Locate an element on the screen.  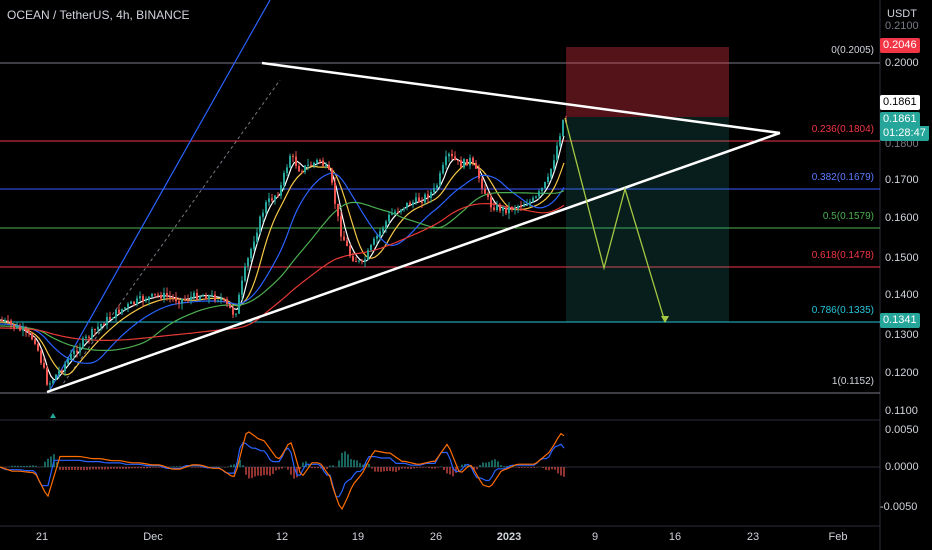
signal-marker-icon is located at coordinates (53, 415).